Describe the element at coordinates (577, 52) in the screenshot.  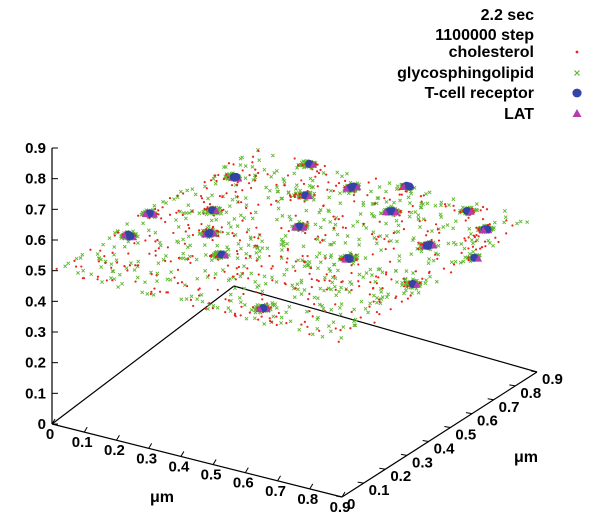
I see `legend-marker-cholesterol` at that location.